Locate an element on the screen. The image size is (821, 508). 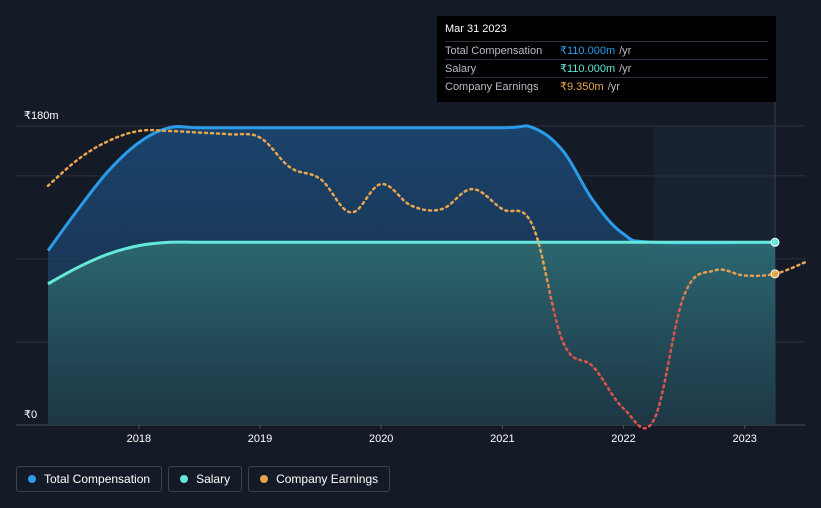
legend-label: Company Earnings is located at coordinates (327, 479).